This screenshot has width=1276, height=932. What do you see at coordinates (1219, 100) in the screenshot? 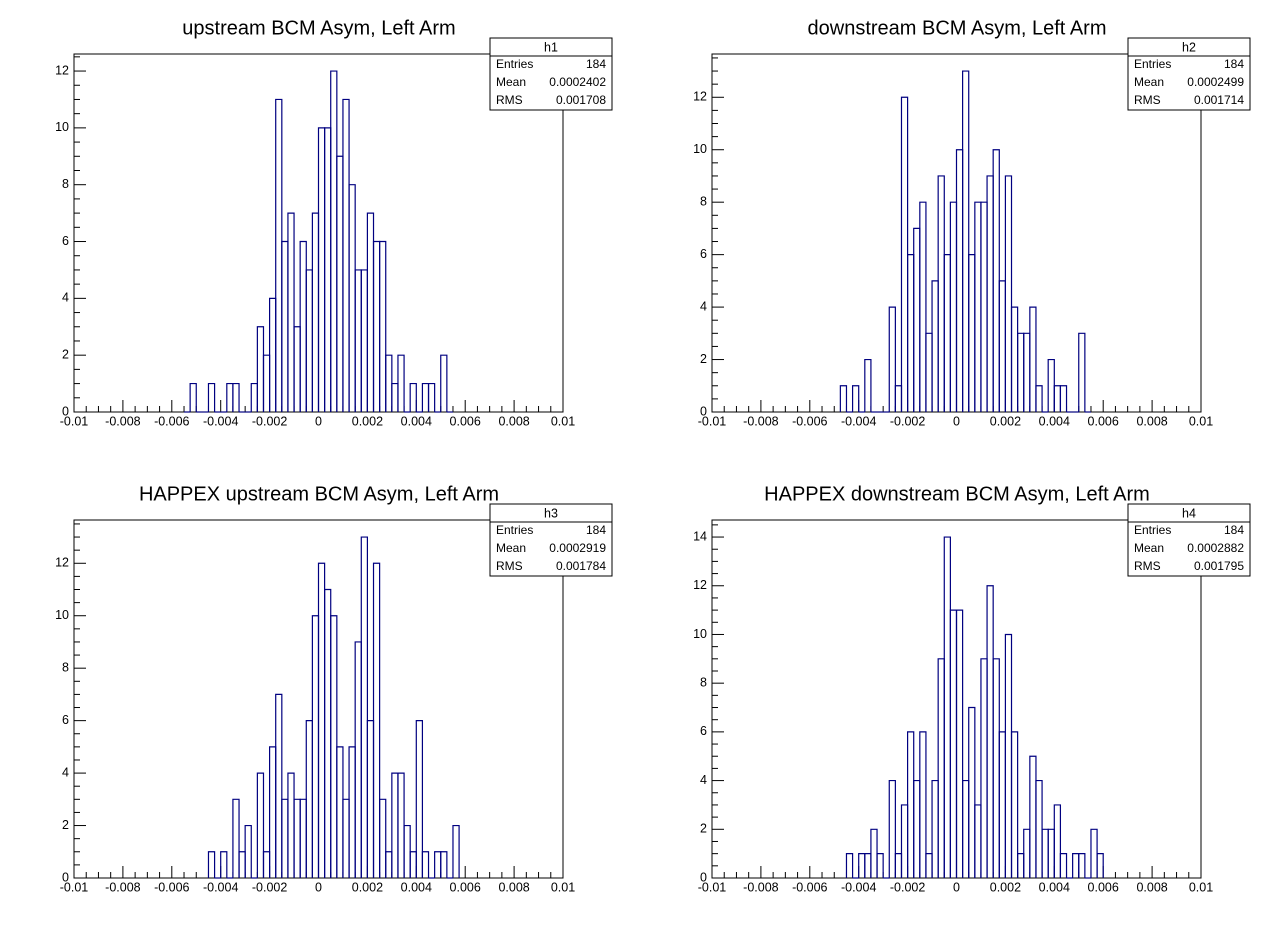
I see `stat-value: 0.001714` at bounding box center [1219, 100].